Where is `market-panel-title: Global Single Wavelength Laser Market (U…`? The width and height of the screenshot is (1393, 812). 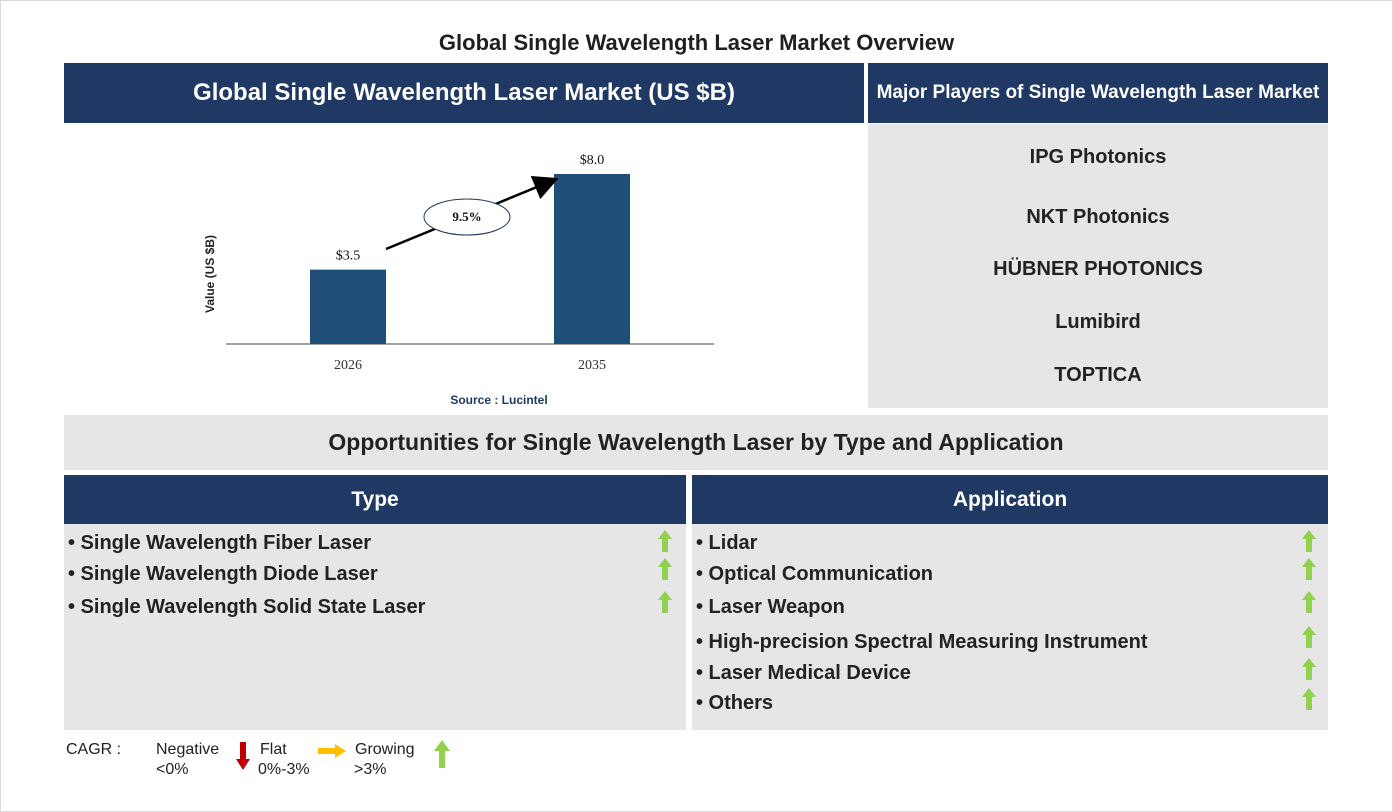 market-panel-title: Global Single Wavelength Laser Market (U… is located at coordinates (464, 93).